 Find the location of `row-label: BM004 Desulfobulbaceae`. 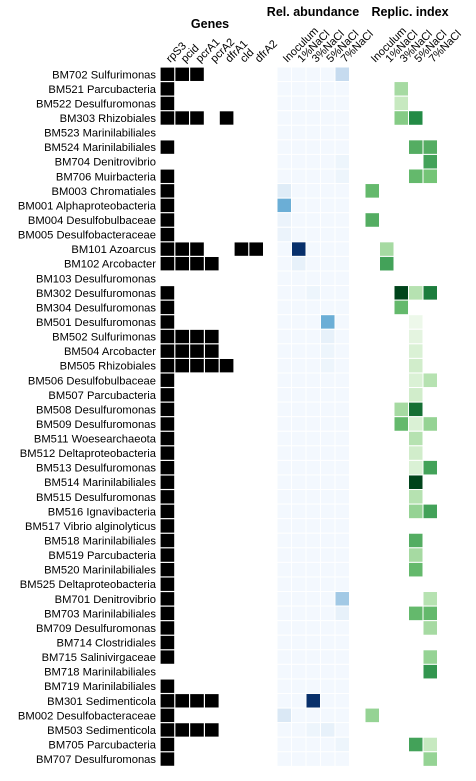

row-label: BM004 Desulfobulbaceae is located at coordinates (92, 221).